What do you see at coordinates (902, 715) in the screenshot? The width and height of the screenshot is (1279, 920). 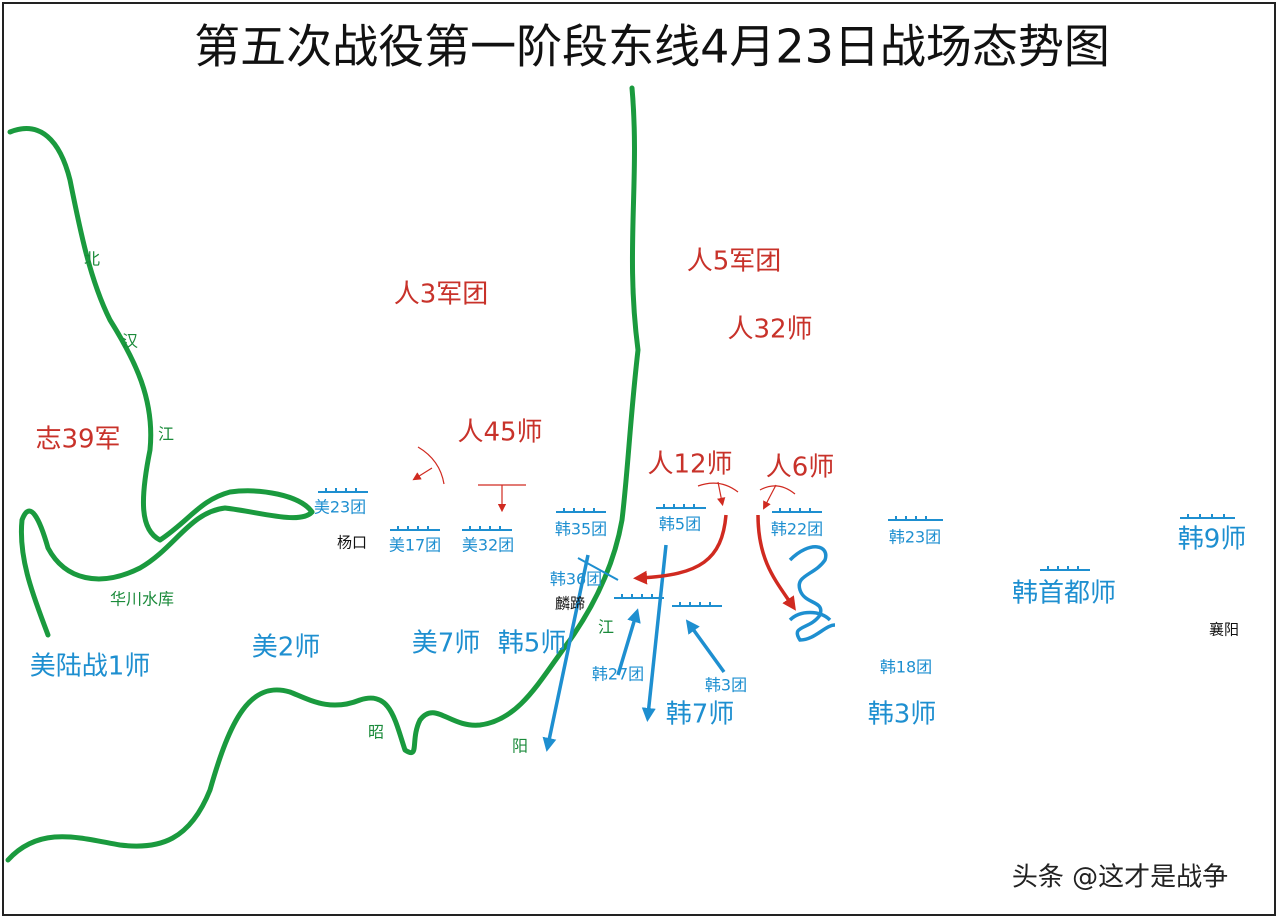 I see `un-unit: 韩3师` at bounding box center [902, 715].